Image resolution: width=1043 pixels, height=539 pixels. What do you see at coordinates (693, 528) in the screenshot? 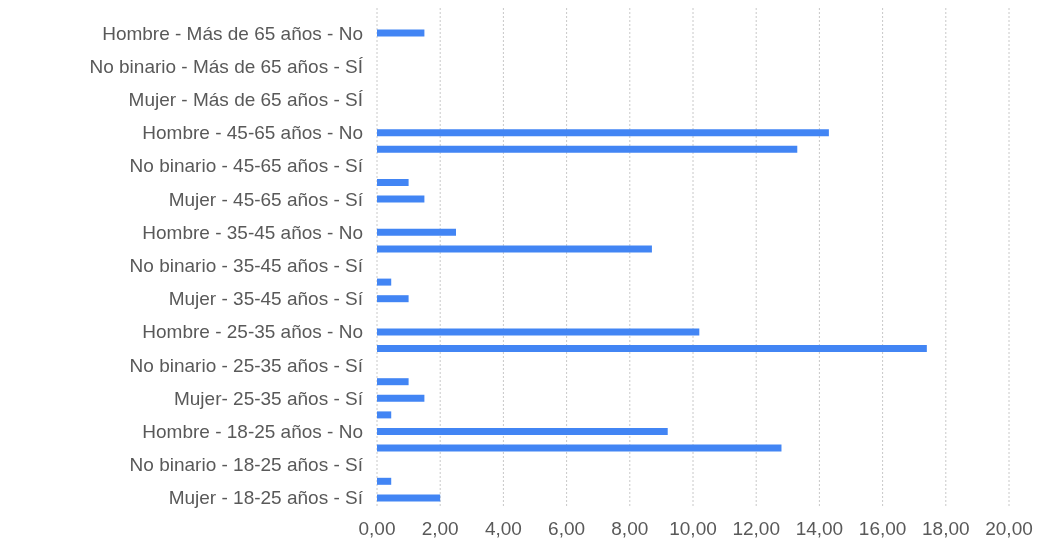
I see `x-tick-label: 10,00` at bounding box center [693, 528].